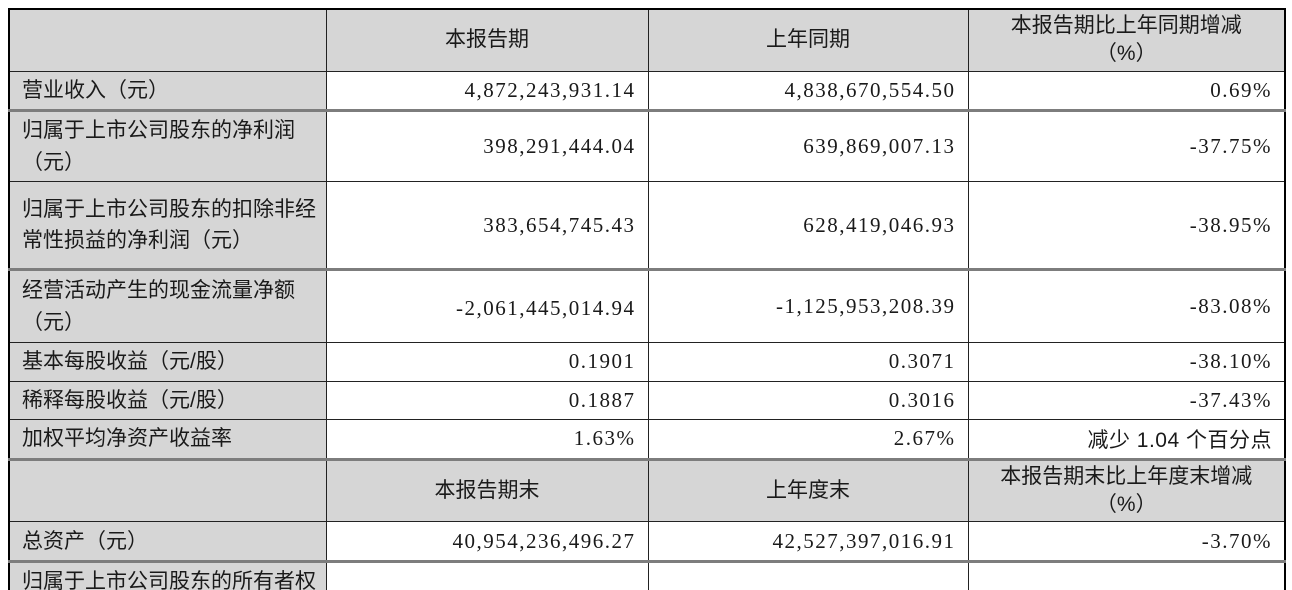  Describe the element at coordinates (1126, 25) in the screenshot. I see `header-period-change-line1: 本报告期比上年同期增减` at that location.